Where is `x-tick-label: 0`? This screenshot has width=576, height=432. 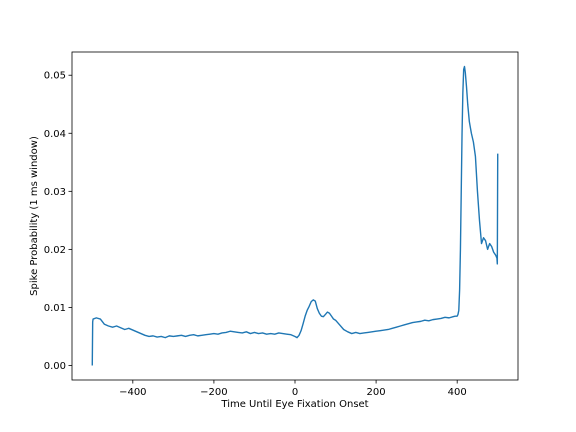 x-tick-label: 0 is located at coordinates (295, 392).